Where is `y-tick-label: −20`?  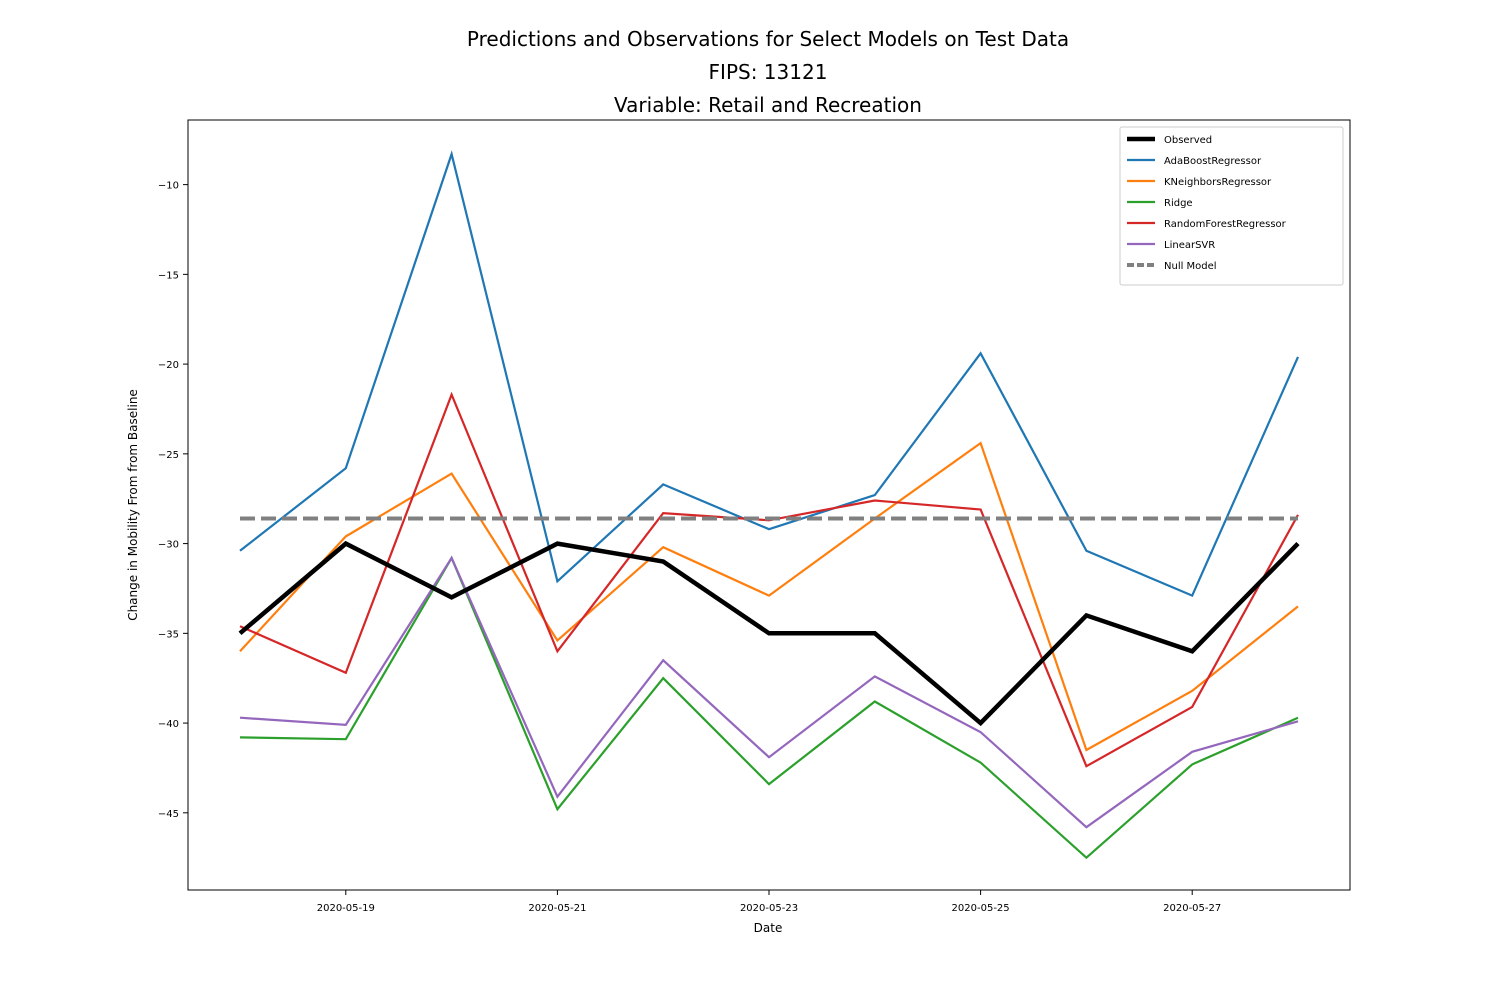
y-tick-label: −20 is located at coordinates (168, 365).